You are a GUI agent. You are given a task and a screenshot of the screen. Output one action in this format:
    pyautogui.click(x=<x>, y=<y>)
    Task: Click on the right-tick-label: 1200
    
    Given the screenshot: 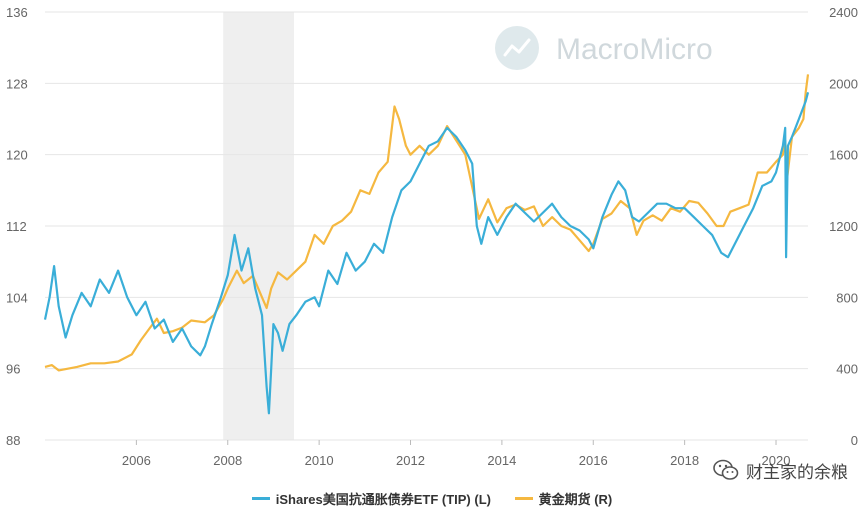 What is the action you would take?
    pyautogui.click(x=843, y=226)
    